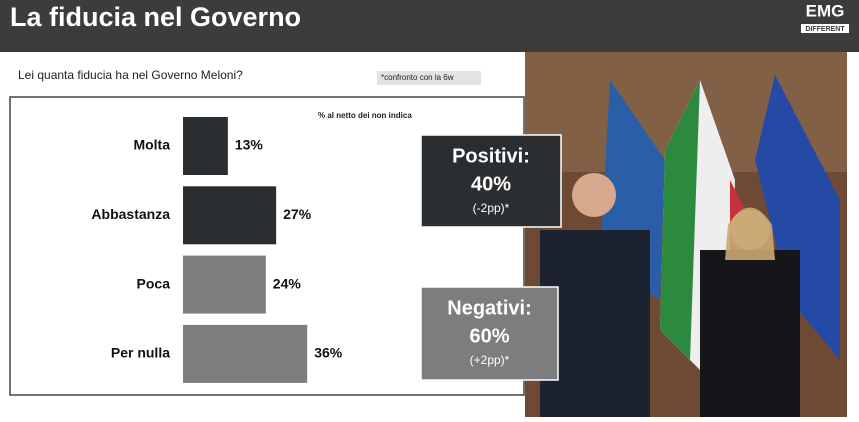 Image resolution: width=859 pixels, height=422 pixels. What do you see at coordinates (297, 214) in the screenshot?
I see `value-label: 27%` at bounding box center [297, 214].